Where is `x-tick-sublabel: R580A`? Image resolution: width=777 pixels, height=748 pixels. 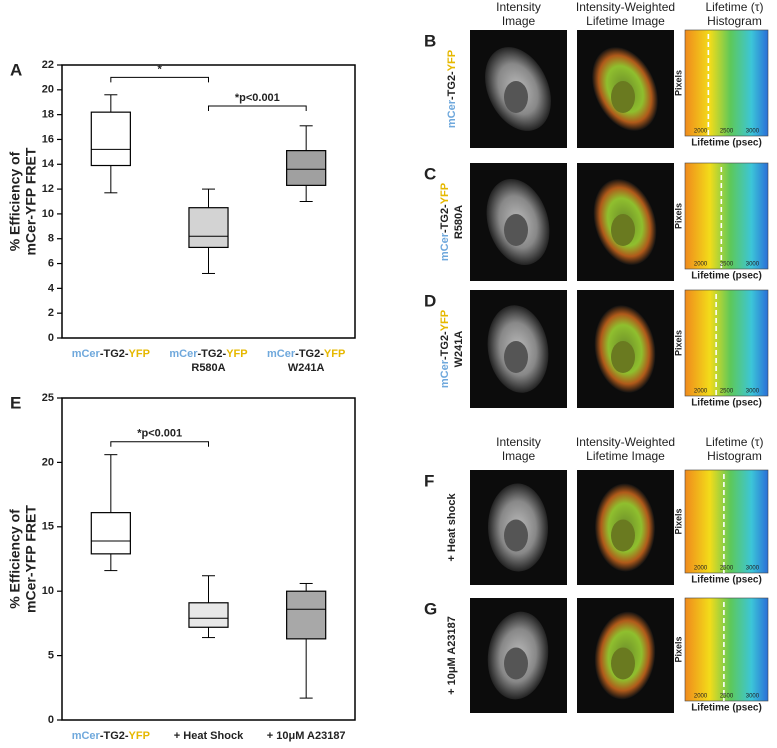 x-tick-sublabel: R580A is located at coordinates (208, 368).